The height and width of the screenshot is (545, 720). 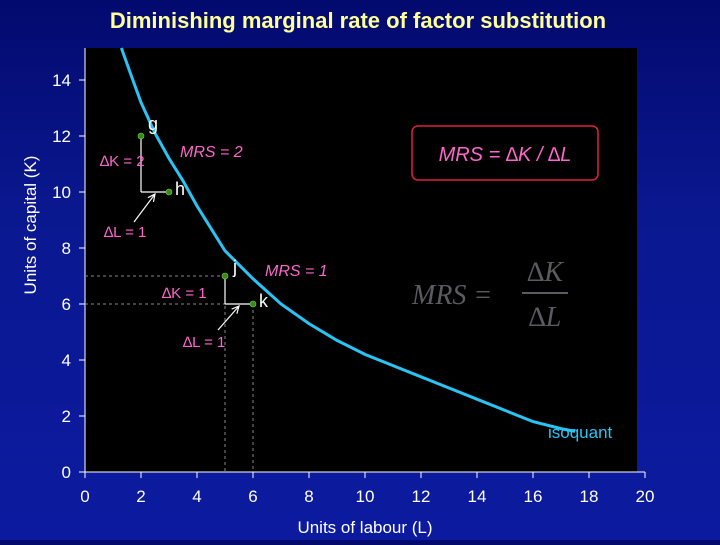 I want to click on y-tick-label: 2, so click(x=66, y=416).